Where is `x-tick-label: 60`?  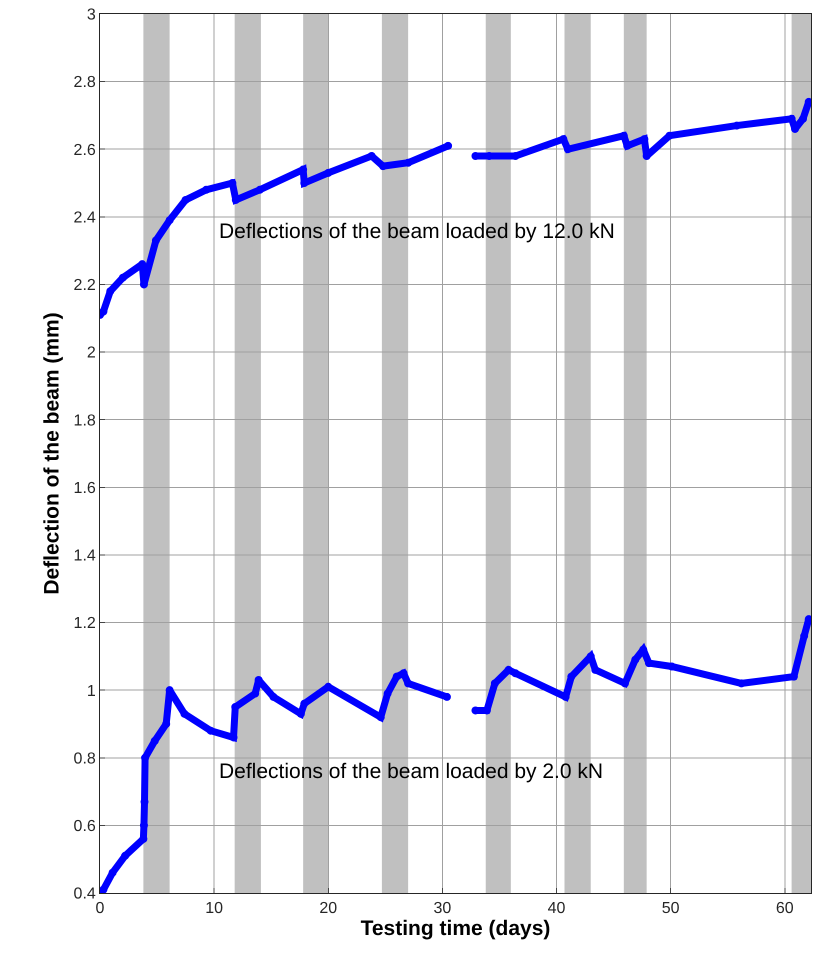
x-tick-label: 60 is located at coordinates (785, 909).